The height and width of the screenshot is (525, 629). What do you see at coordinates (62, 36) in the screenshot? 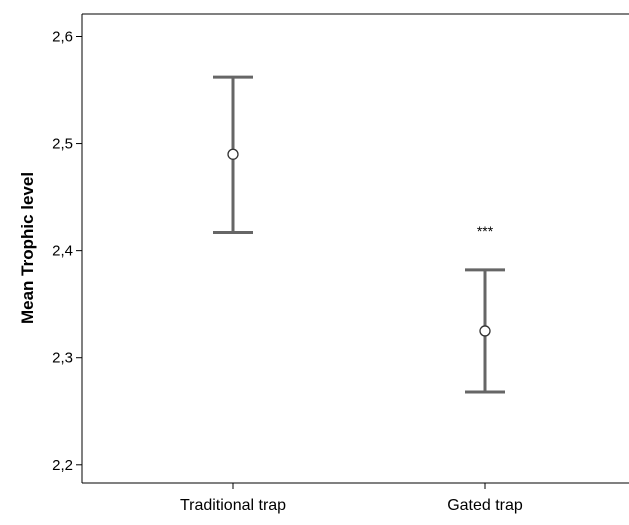
I see `y-tick-label: 2,6` at bounding box center [62, 36].